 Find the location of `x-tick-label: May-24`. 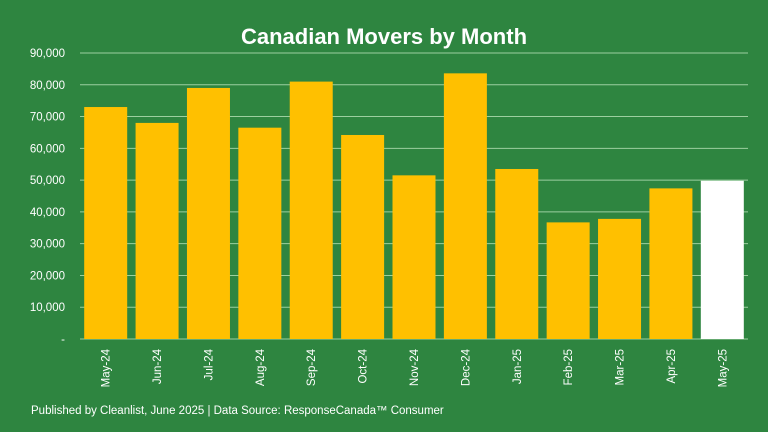

x-tick-label: May-24 is located at coordinates (107, 367).